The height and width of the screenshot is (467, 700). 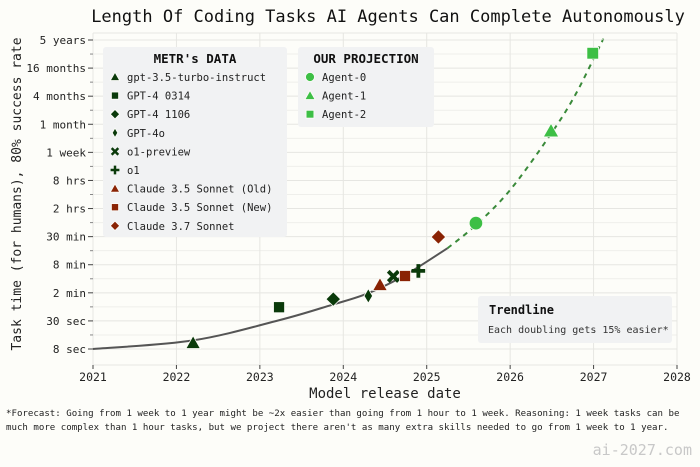 What do you see at coordinates (575, 319) in the screenshot?
I see `trendline-annotation: Trendline Each doubling gets 15% easier*` at bounding box center [575, 319].